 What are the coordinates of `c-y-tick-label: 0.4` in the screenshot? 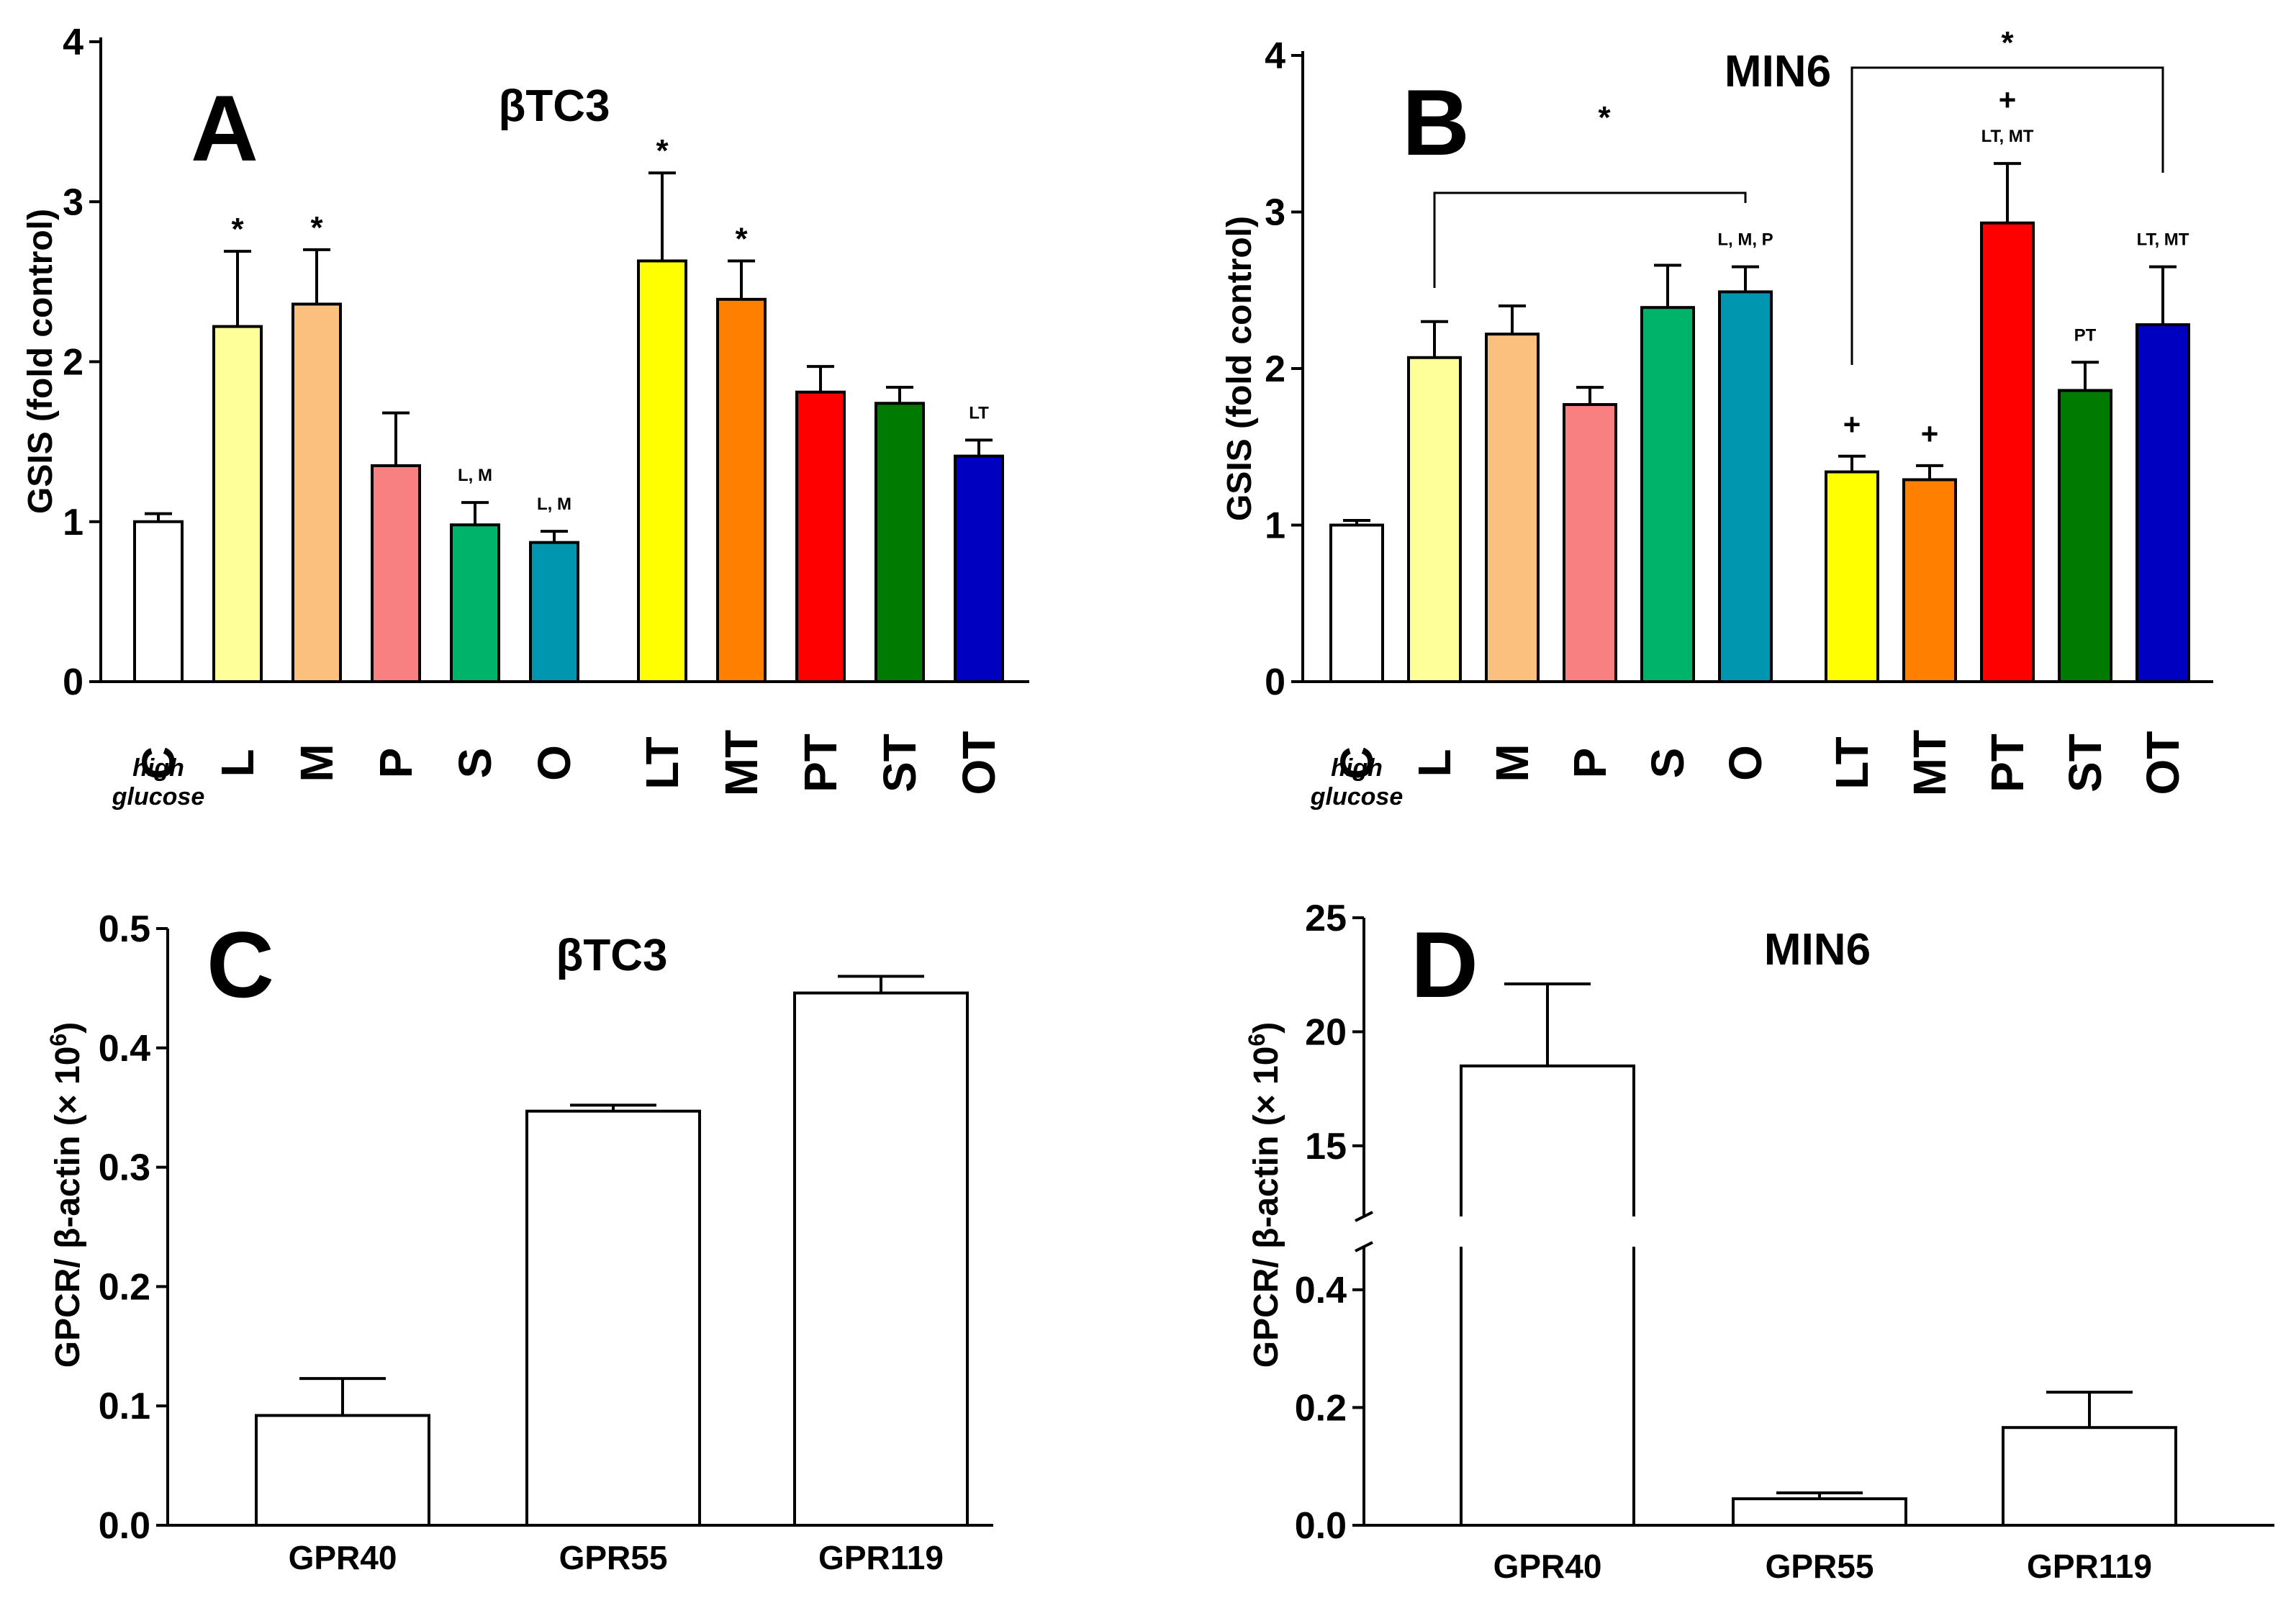 It's located at (124, 1049).